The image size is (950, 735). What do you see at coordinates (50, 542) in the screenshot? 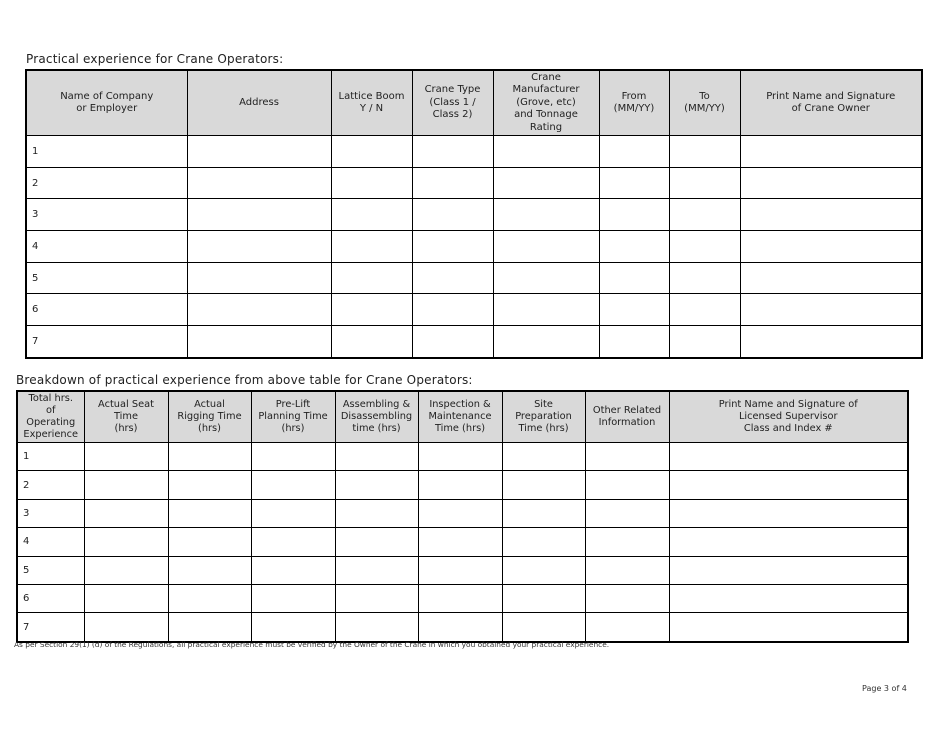
I see `row-number: 4` at bounding box center [50, 542].